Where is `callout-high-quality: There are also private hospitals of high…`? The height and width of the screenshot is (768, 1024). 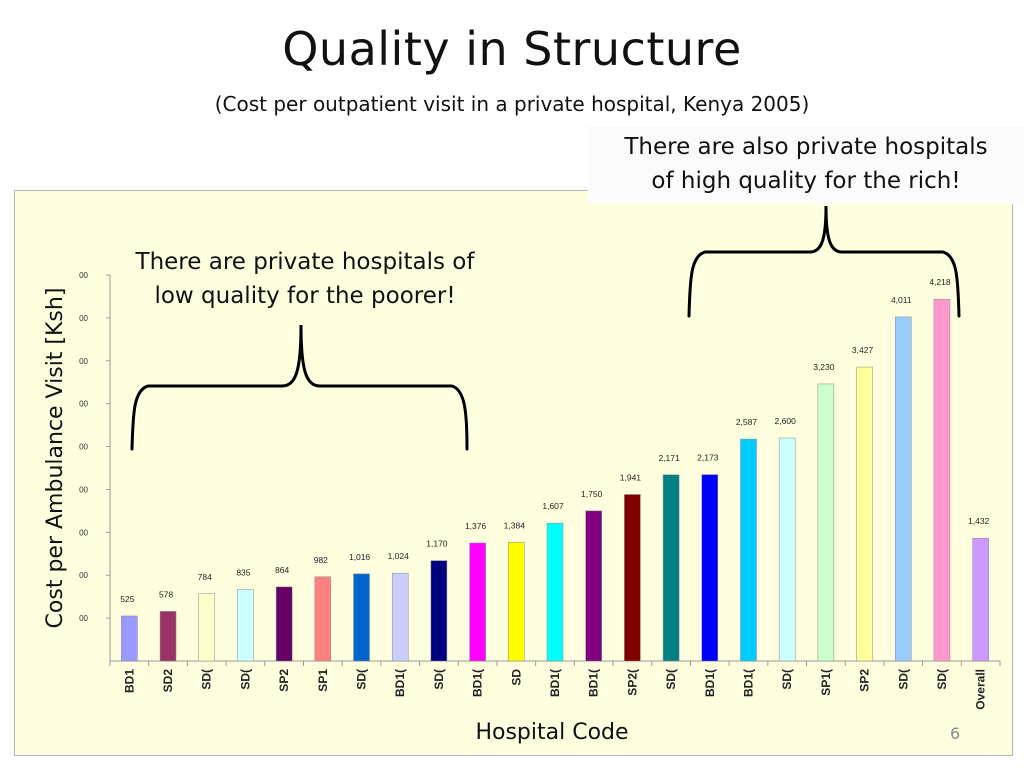
callout-high-quality: There are also private hospitals of high… is located at coordinates (806, 165).